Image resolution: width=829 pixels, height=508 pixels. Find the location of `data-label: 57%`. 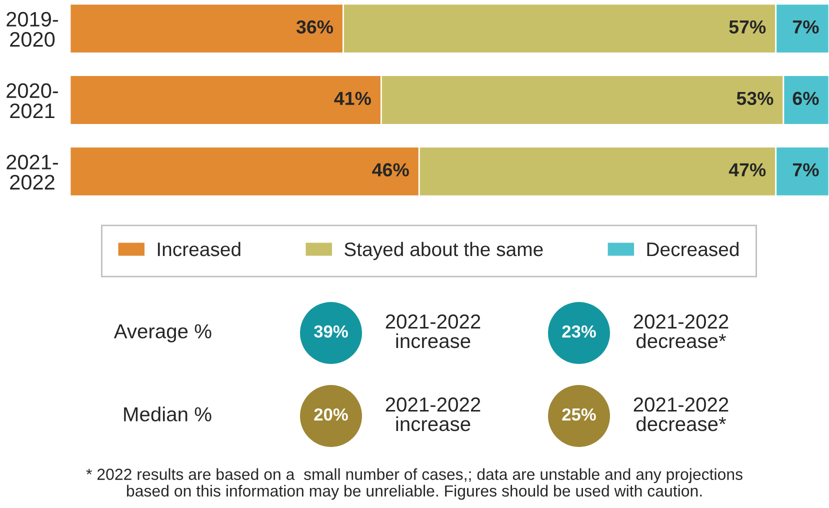

data-label: 57% is located at coordinates (747, 27).